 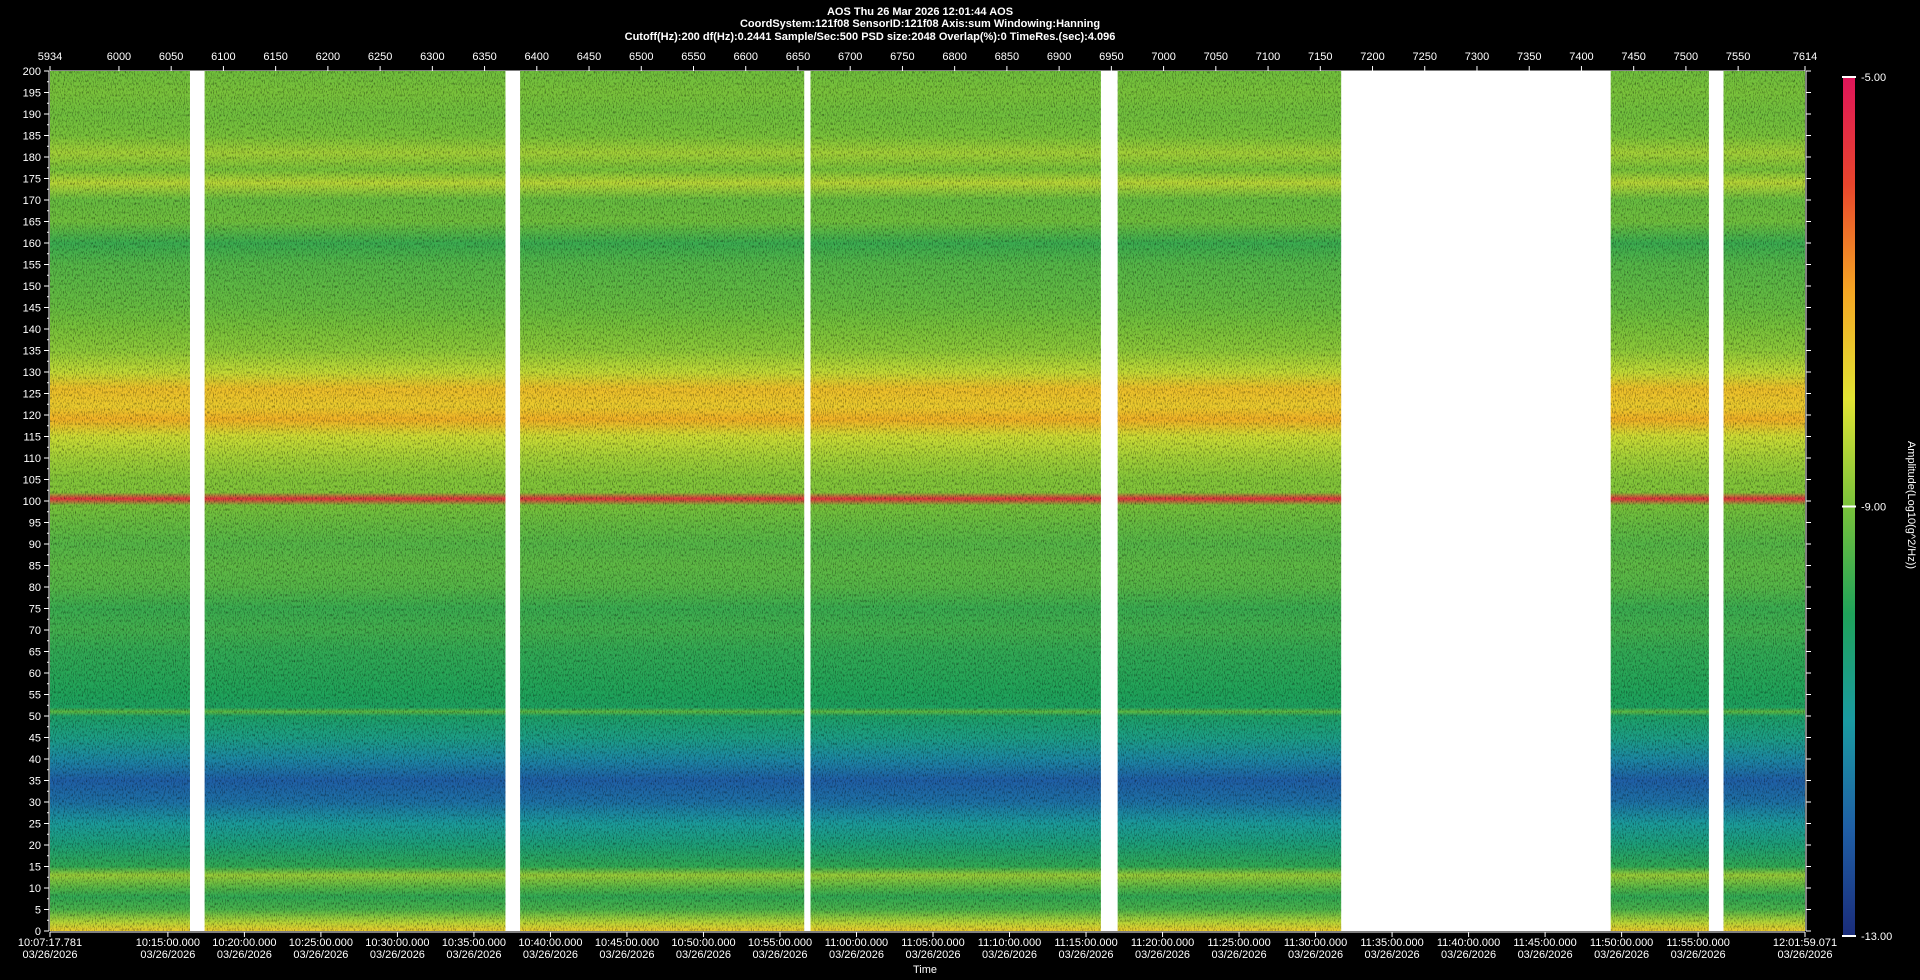 I want to click on time-tick-label: 10:35:00.000, so click(x=474, y=943).